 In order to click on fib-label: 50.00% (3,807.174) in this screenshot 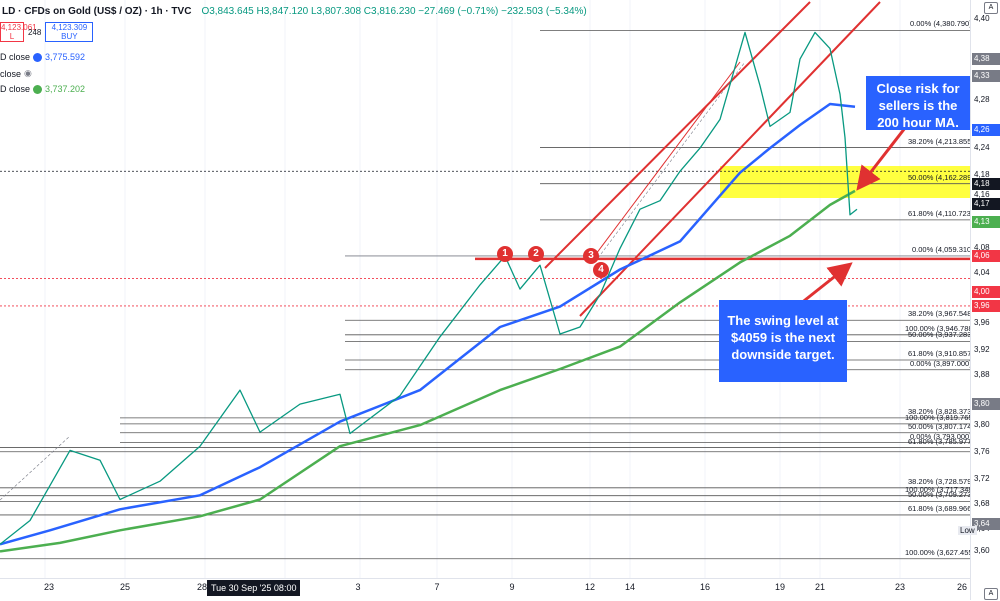, I will do `click(941, 426)`.